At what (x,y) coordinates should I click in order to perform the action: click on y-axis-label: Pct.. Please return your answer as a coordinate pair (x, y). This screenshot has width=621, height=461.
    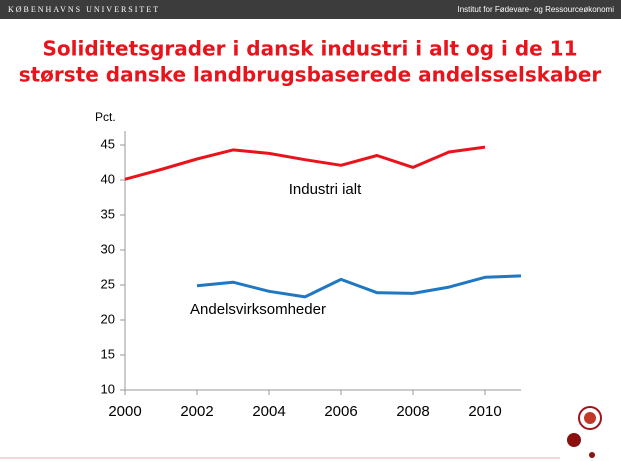
    Looking at the image, I should click on (105, 117).